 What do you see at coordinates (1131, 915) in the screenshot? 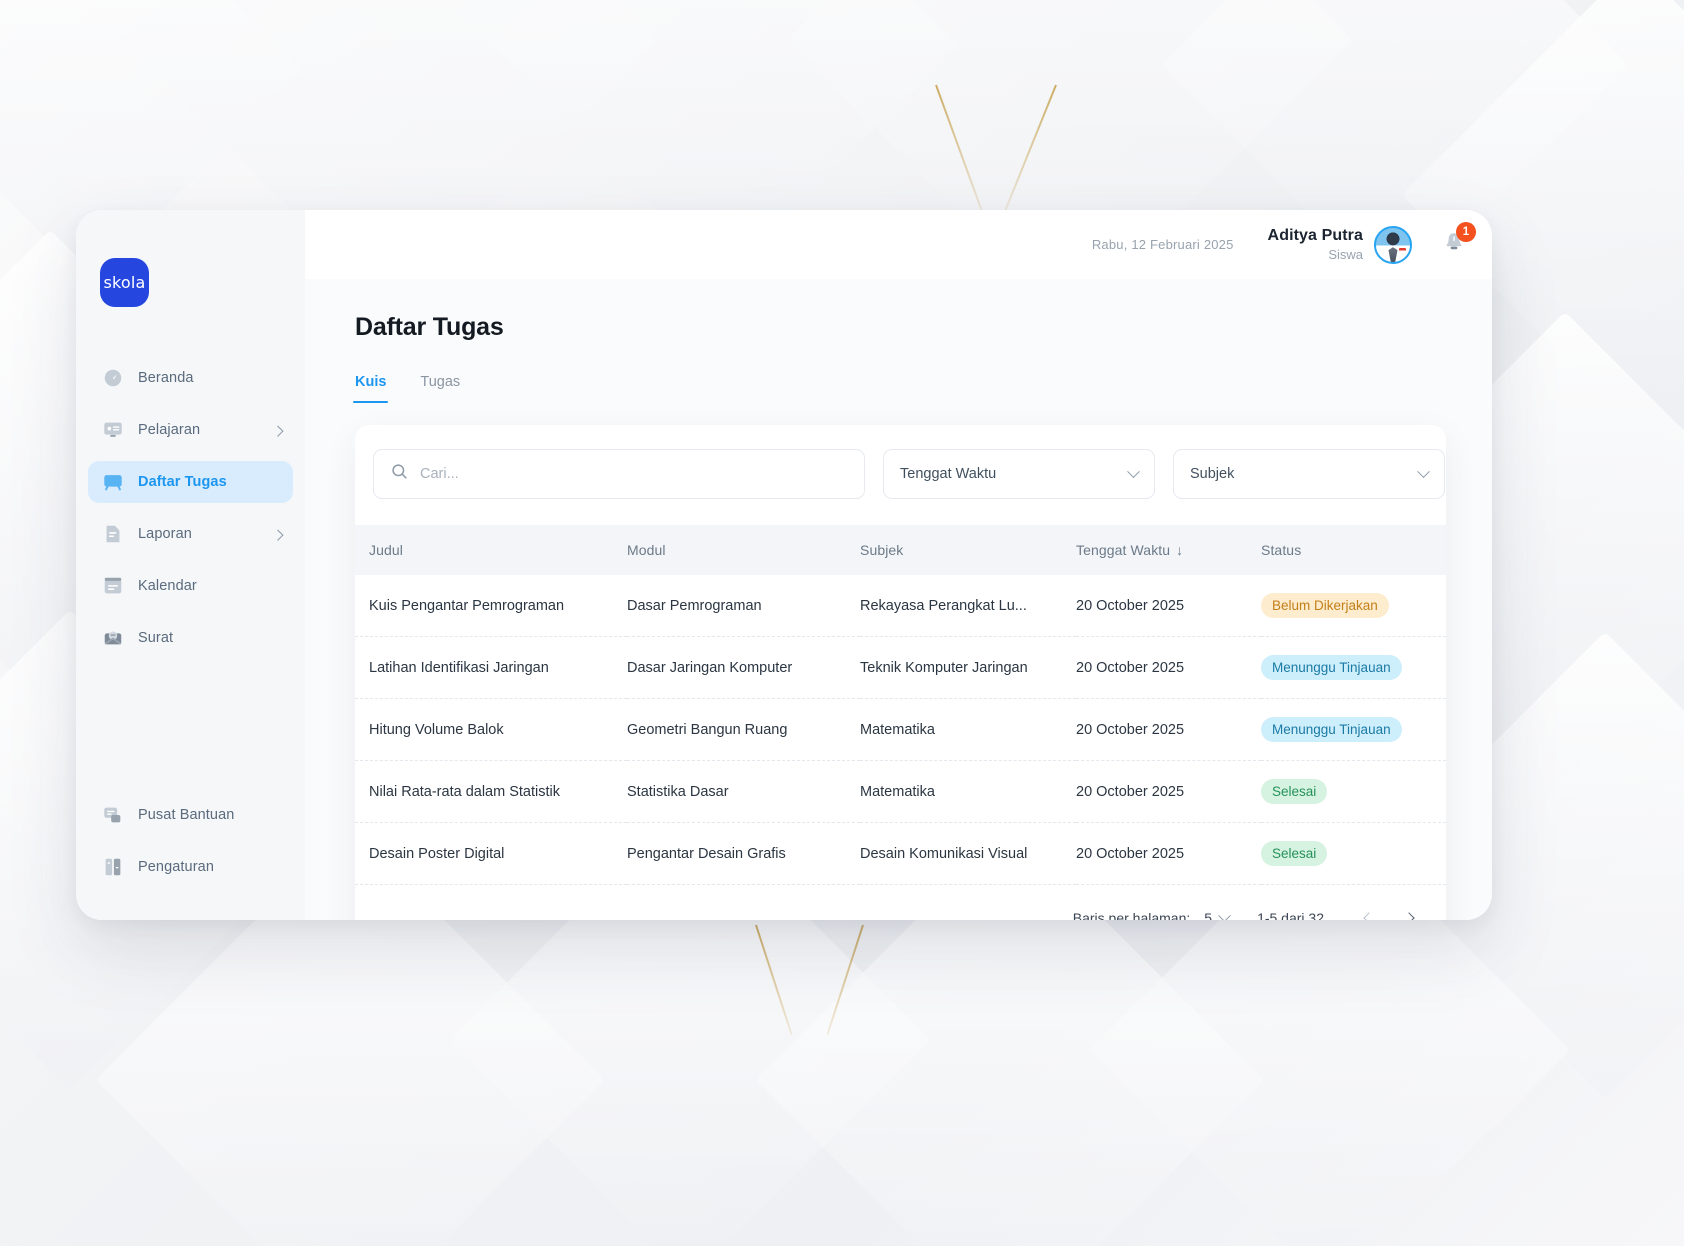
I see `rows-per-page-label: Baris per halaman:` at bounding box center [1131, 915].